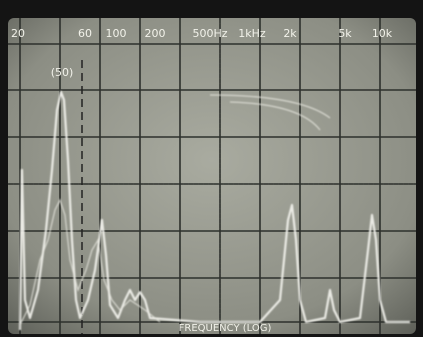 The width and height of the screenshot is (423, 337). I want to click on freq-label: 100, so click(116, 33).